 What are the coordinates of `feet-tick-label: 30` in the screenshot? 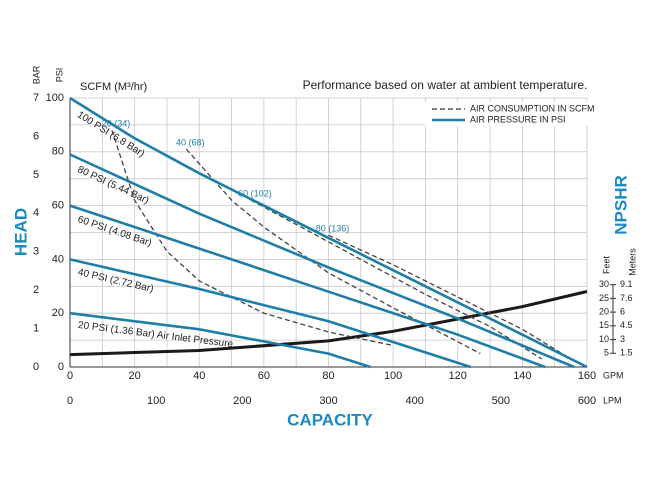 It's located at (604, 284).